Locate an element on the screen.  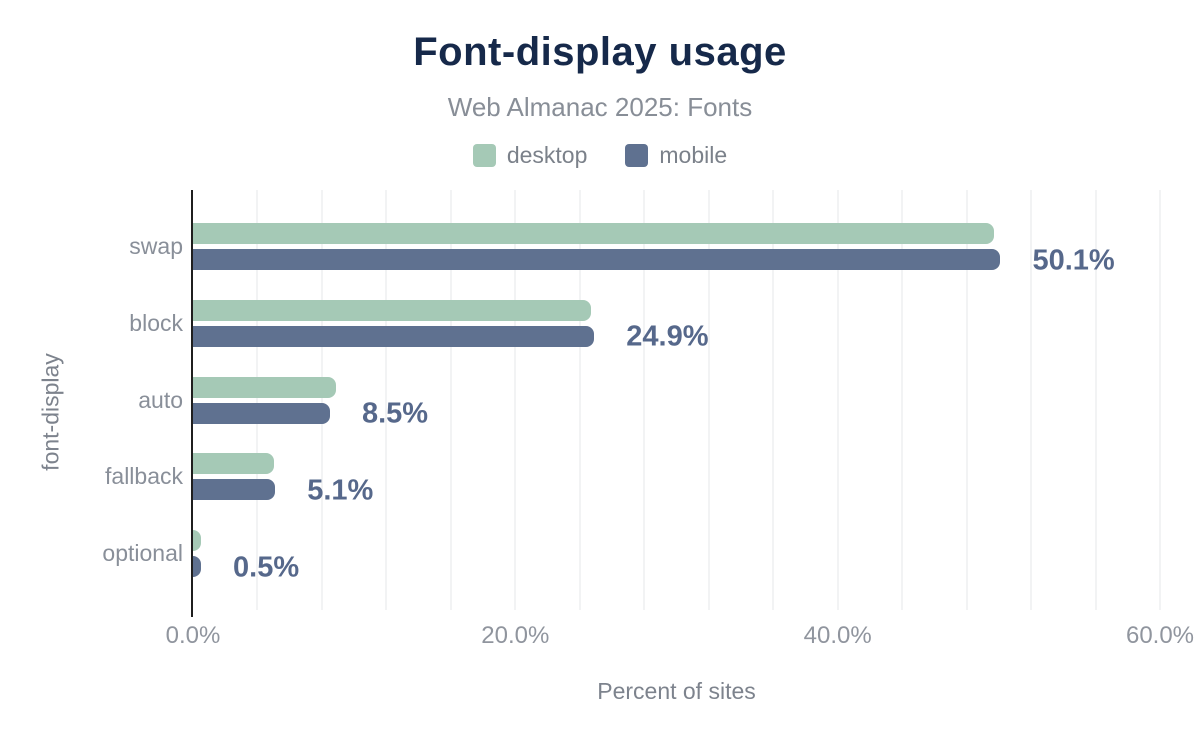
category-label-block: block is located at coordinates (156, 322).